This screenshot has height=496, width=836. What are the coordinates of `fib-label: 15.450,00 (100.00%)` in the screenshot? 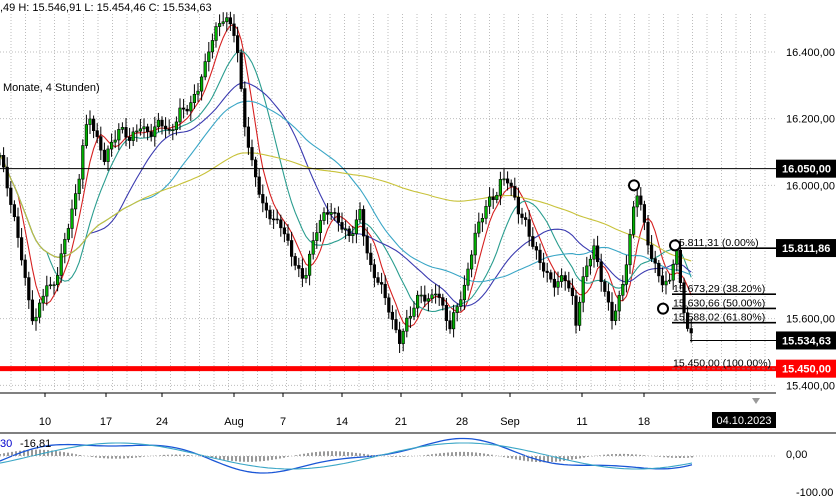 It's located at (722, 364).